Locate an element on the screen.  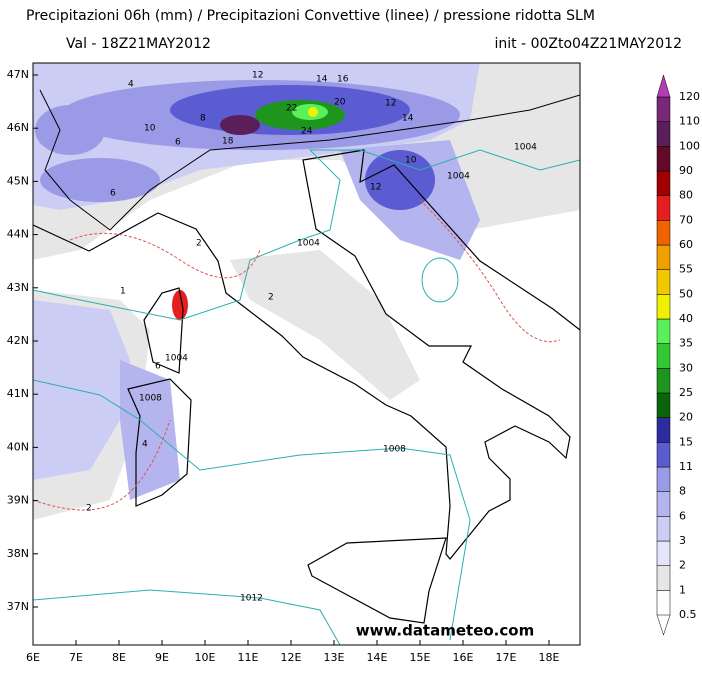
colorbar-label: 35 is located at coordinates (686, 343).